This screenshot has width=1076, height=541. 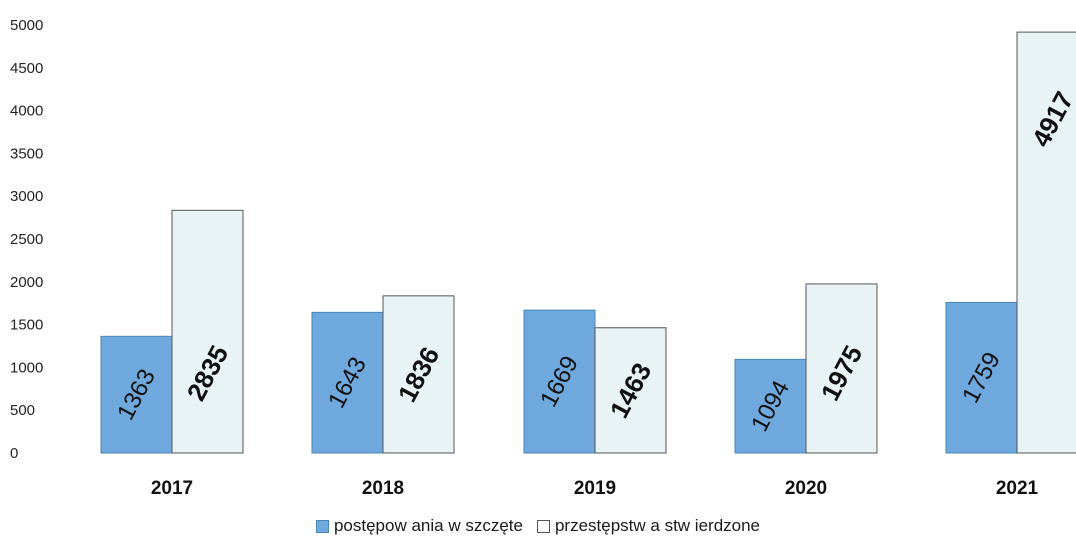 I want to click on y-tick-label: 4500, so click(x=26, y=68).